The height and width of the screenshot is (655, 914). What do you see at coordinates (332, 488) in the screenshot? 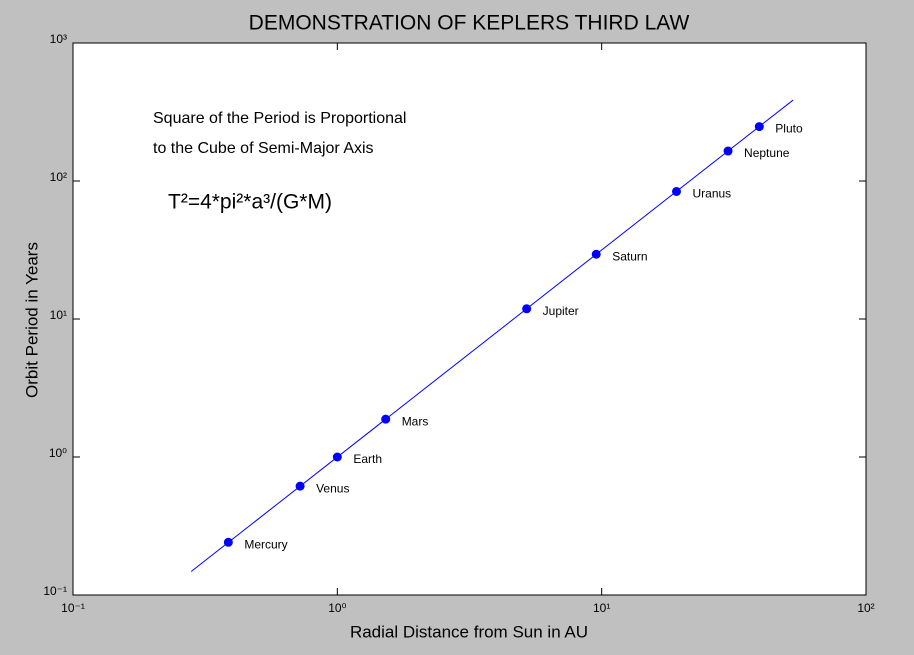
I see `planet-label: Venus` at bounding box center [332, 488].